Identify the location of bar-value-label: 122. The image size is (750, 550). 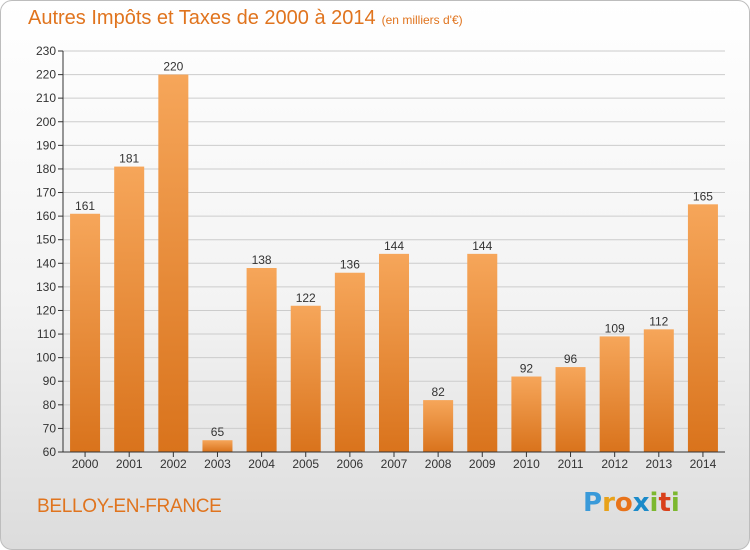
(306, 298).